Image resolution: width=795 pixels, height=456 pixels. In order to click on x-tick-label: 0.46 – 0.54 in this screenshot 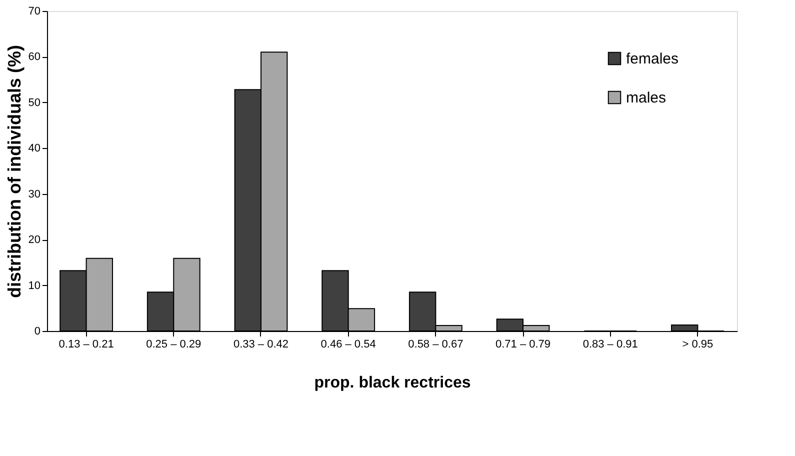, I will do `click(348, 344)`.